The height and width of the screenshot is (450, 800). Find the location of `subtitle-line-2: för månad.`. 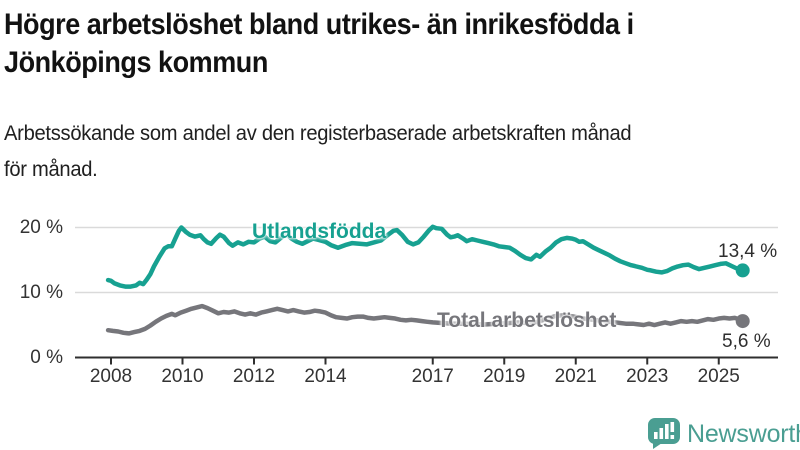

subtitle-line-2: för månad. is located at coordinates (51, 169).